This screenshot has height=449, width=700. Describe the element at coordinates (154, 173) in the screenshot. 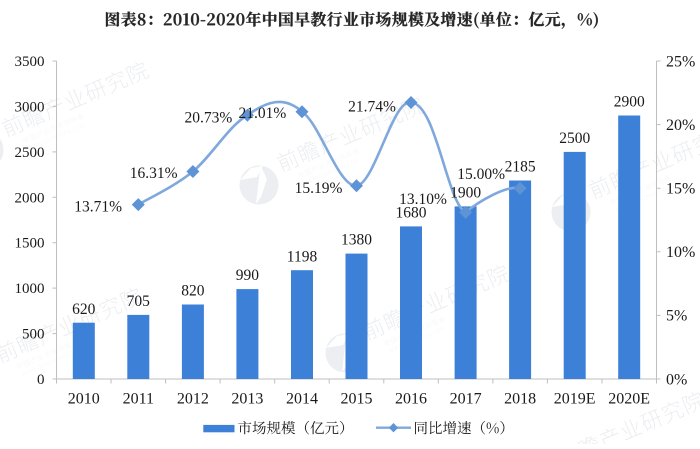

I see `svg-text: 16.31%` at that location.